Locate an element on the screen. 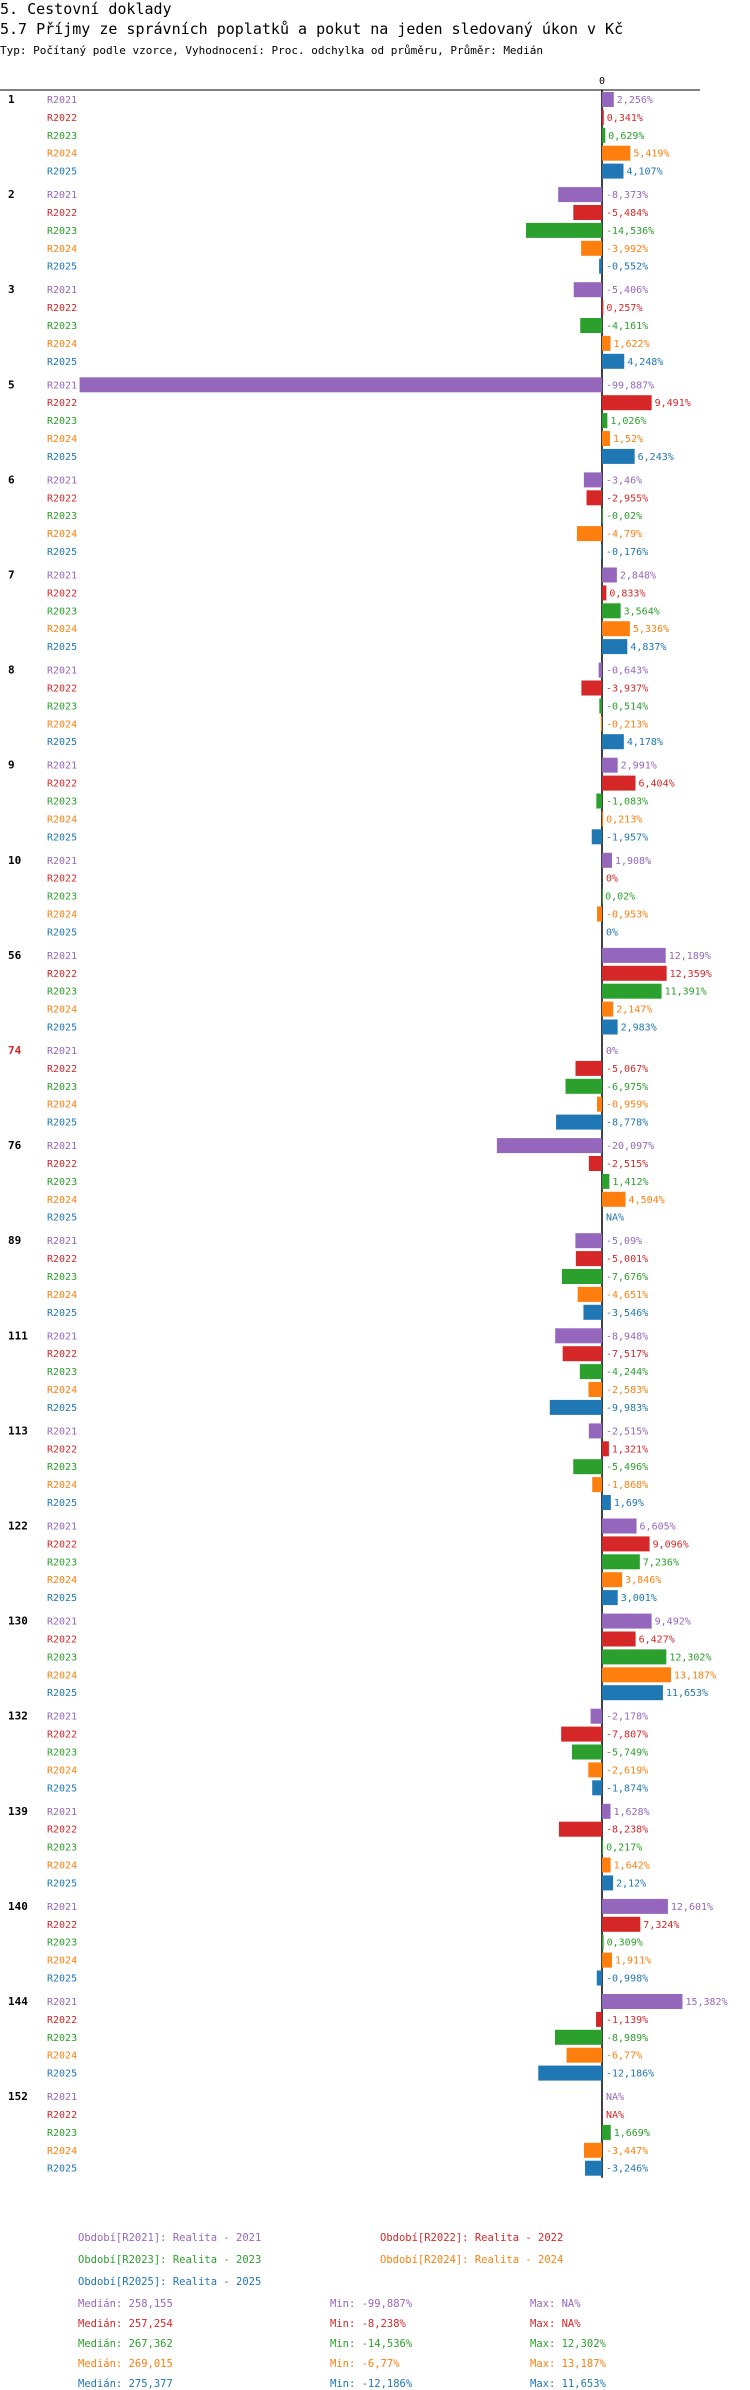  data-label: 0,217% is located at coordinates (624, 1848).